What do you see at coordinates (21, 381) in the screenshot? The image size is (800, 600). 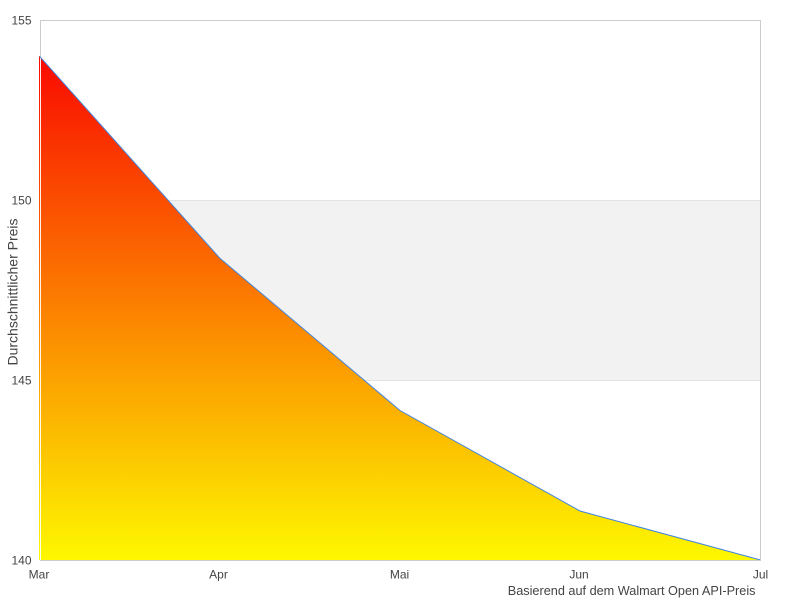 I see `svg-text: 145` at bounding box center [21, 381].